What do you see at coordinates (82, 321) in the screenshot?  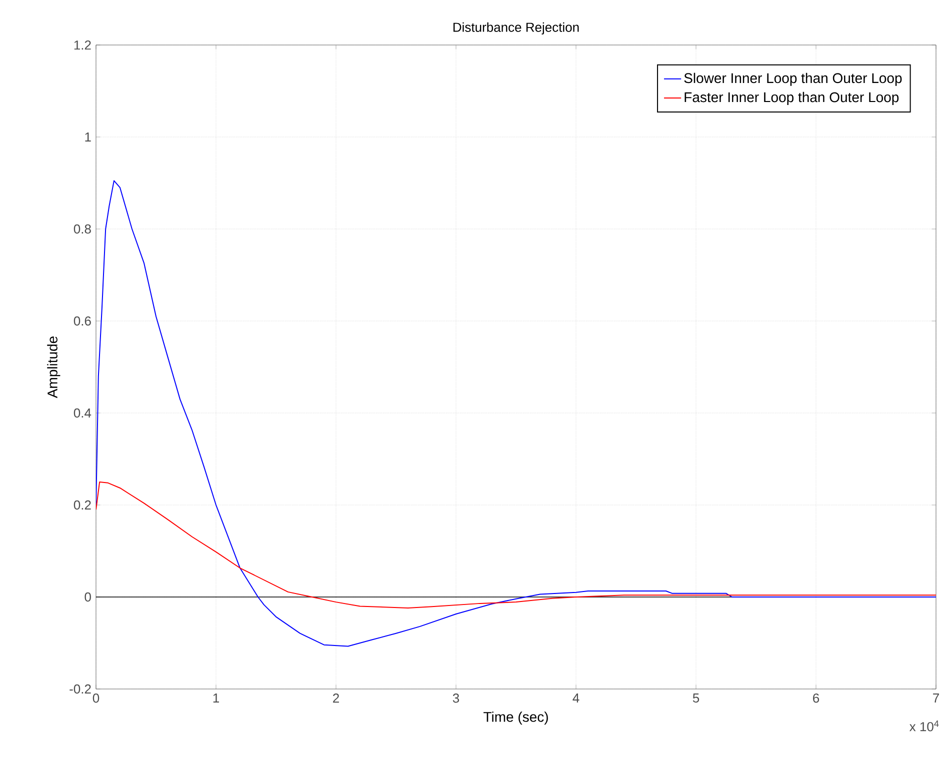 I see `y-tick-label: 0.6` at bounding box center [82, 321].